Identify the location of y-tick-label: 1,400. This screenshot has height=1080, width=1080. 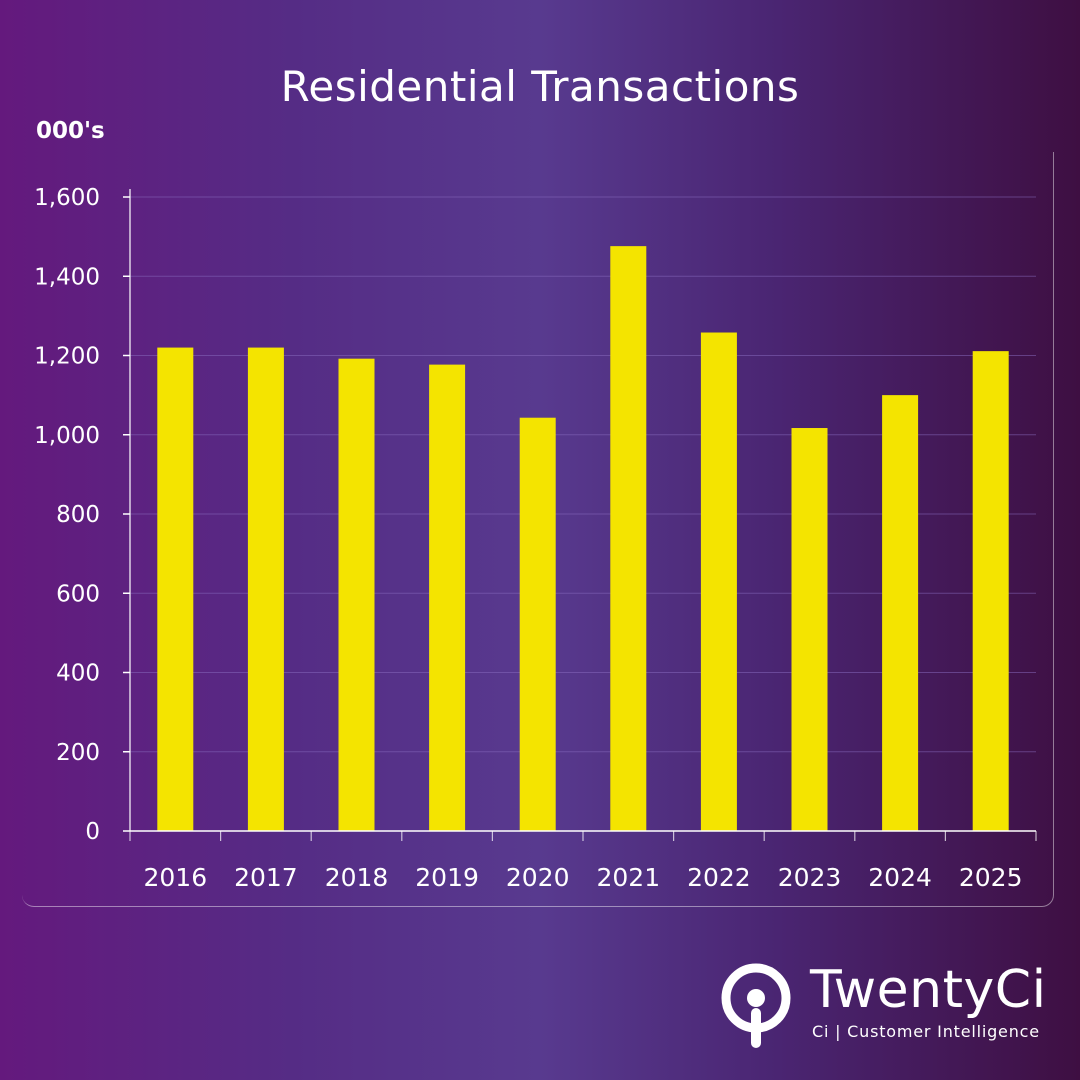
(67, 277).